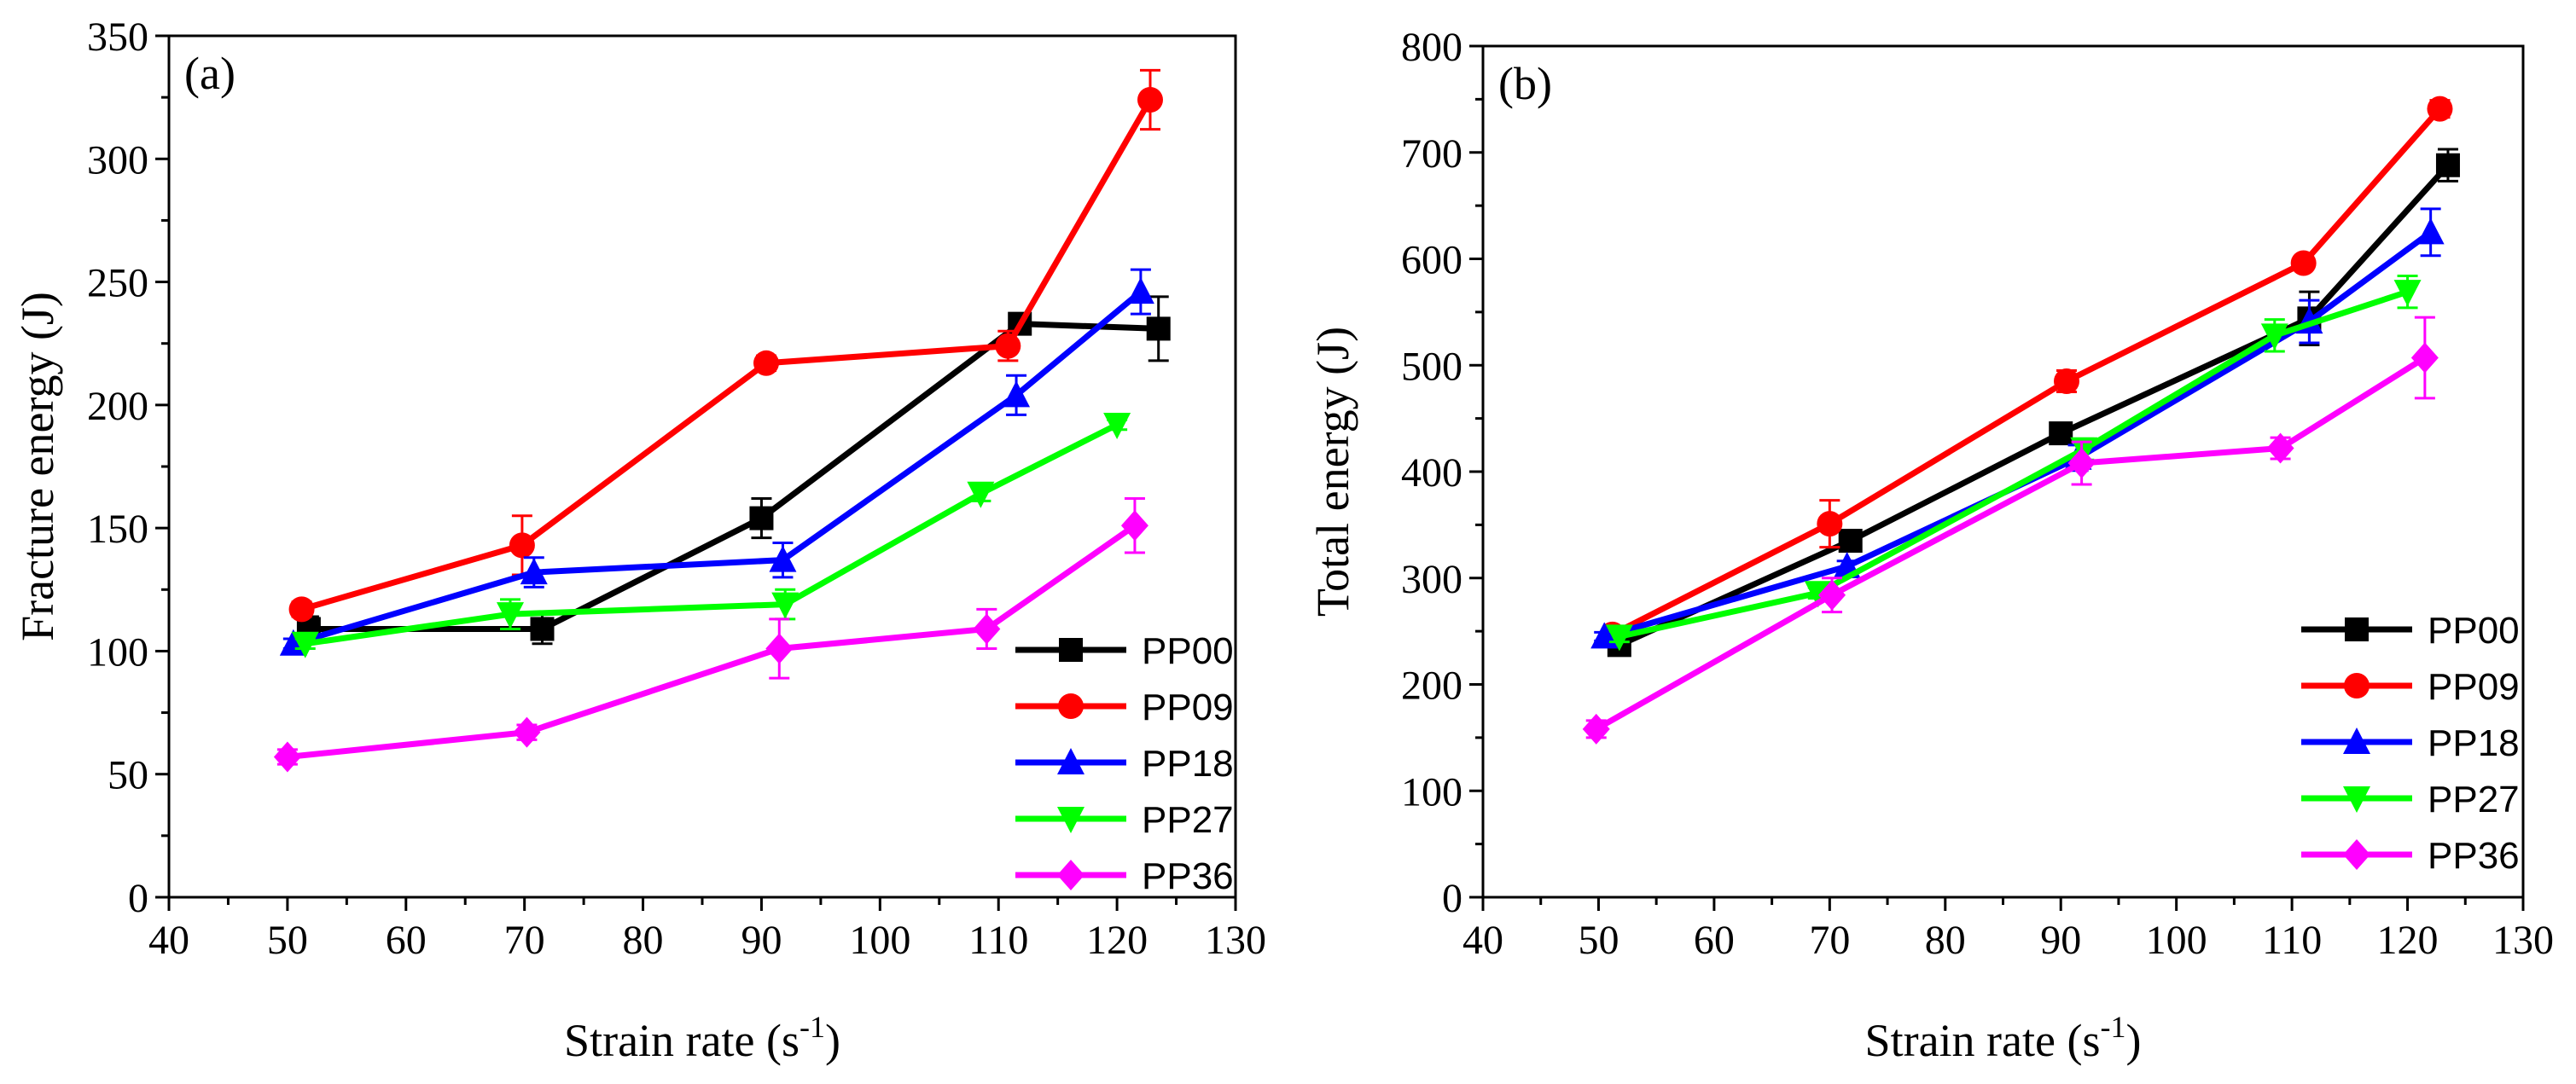 This screenshot has height=1084, width=2576. I want to click on series-pp27, so click(711, 535).